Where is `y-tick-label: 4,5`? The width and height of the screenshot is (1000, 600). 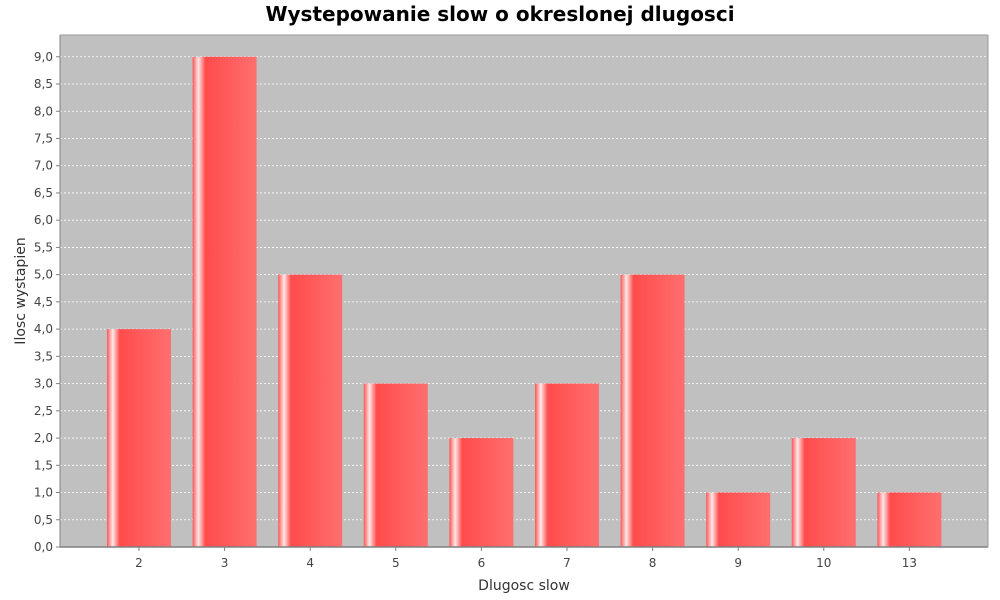 y-tick-label: 4,5 is located at coordinates (43, 302).